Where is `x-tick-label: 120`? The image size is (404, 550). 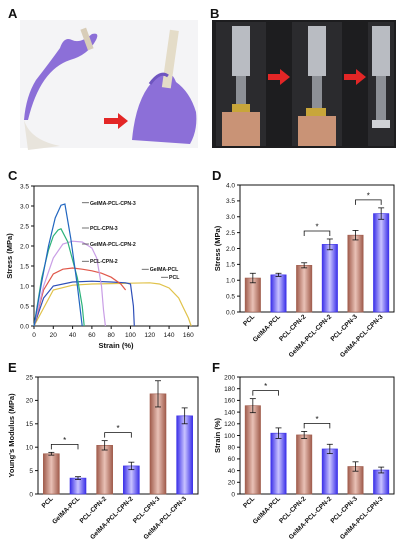 x-tick-label: 120 is located at coordinates (149, 335).